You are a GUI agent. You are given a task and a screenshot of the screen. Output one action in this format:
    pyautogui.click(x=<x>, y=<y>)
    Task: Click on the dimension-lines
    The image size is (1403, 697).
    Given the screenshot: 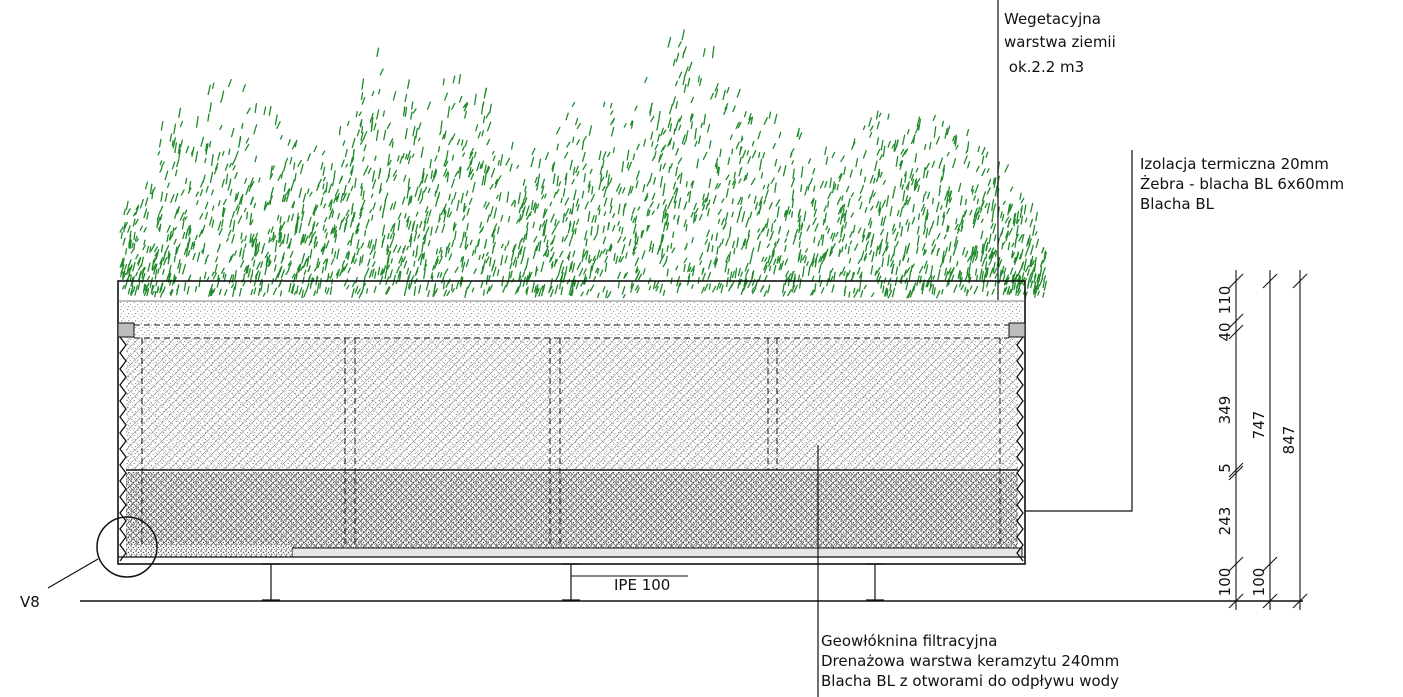 What is the action you would take?
    pyautogui.click(x=1268, y=440)
    